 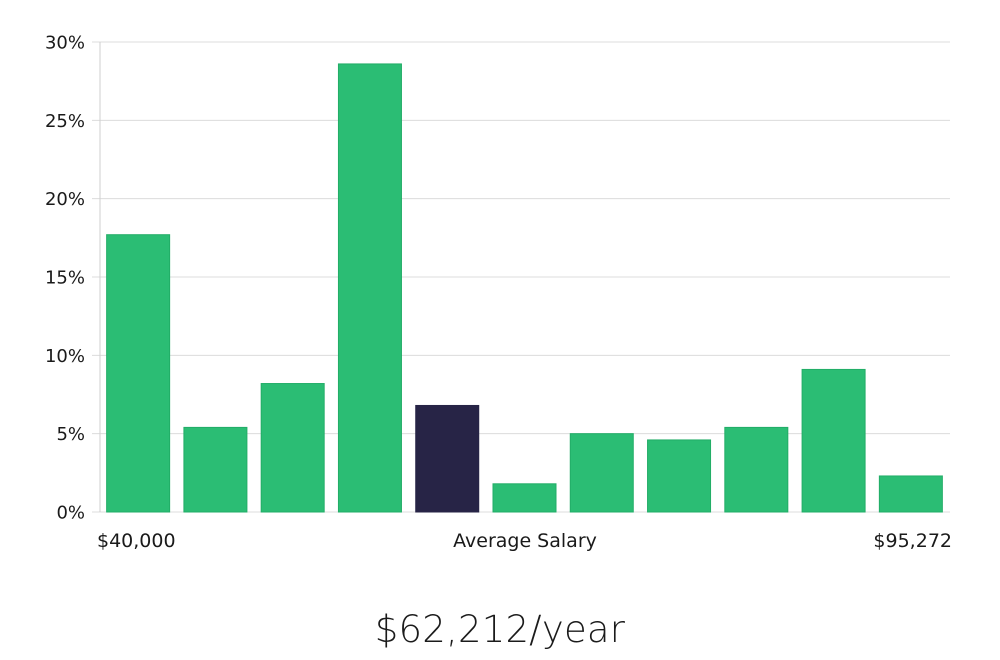 I want to click on y-tick-label: 15%, so click(x=65, y=278).